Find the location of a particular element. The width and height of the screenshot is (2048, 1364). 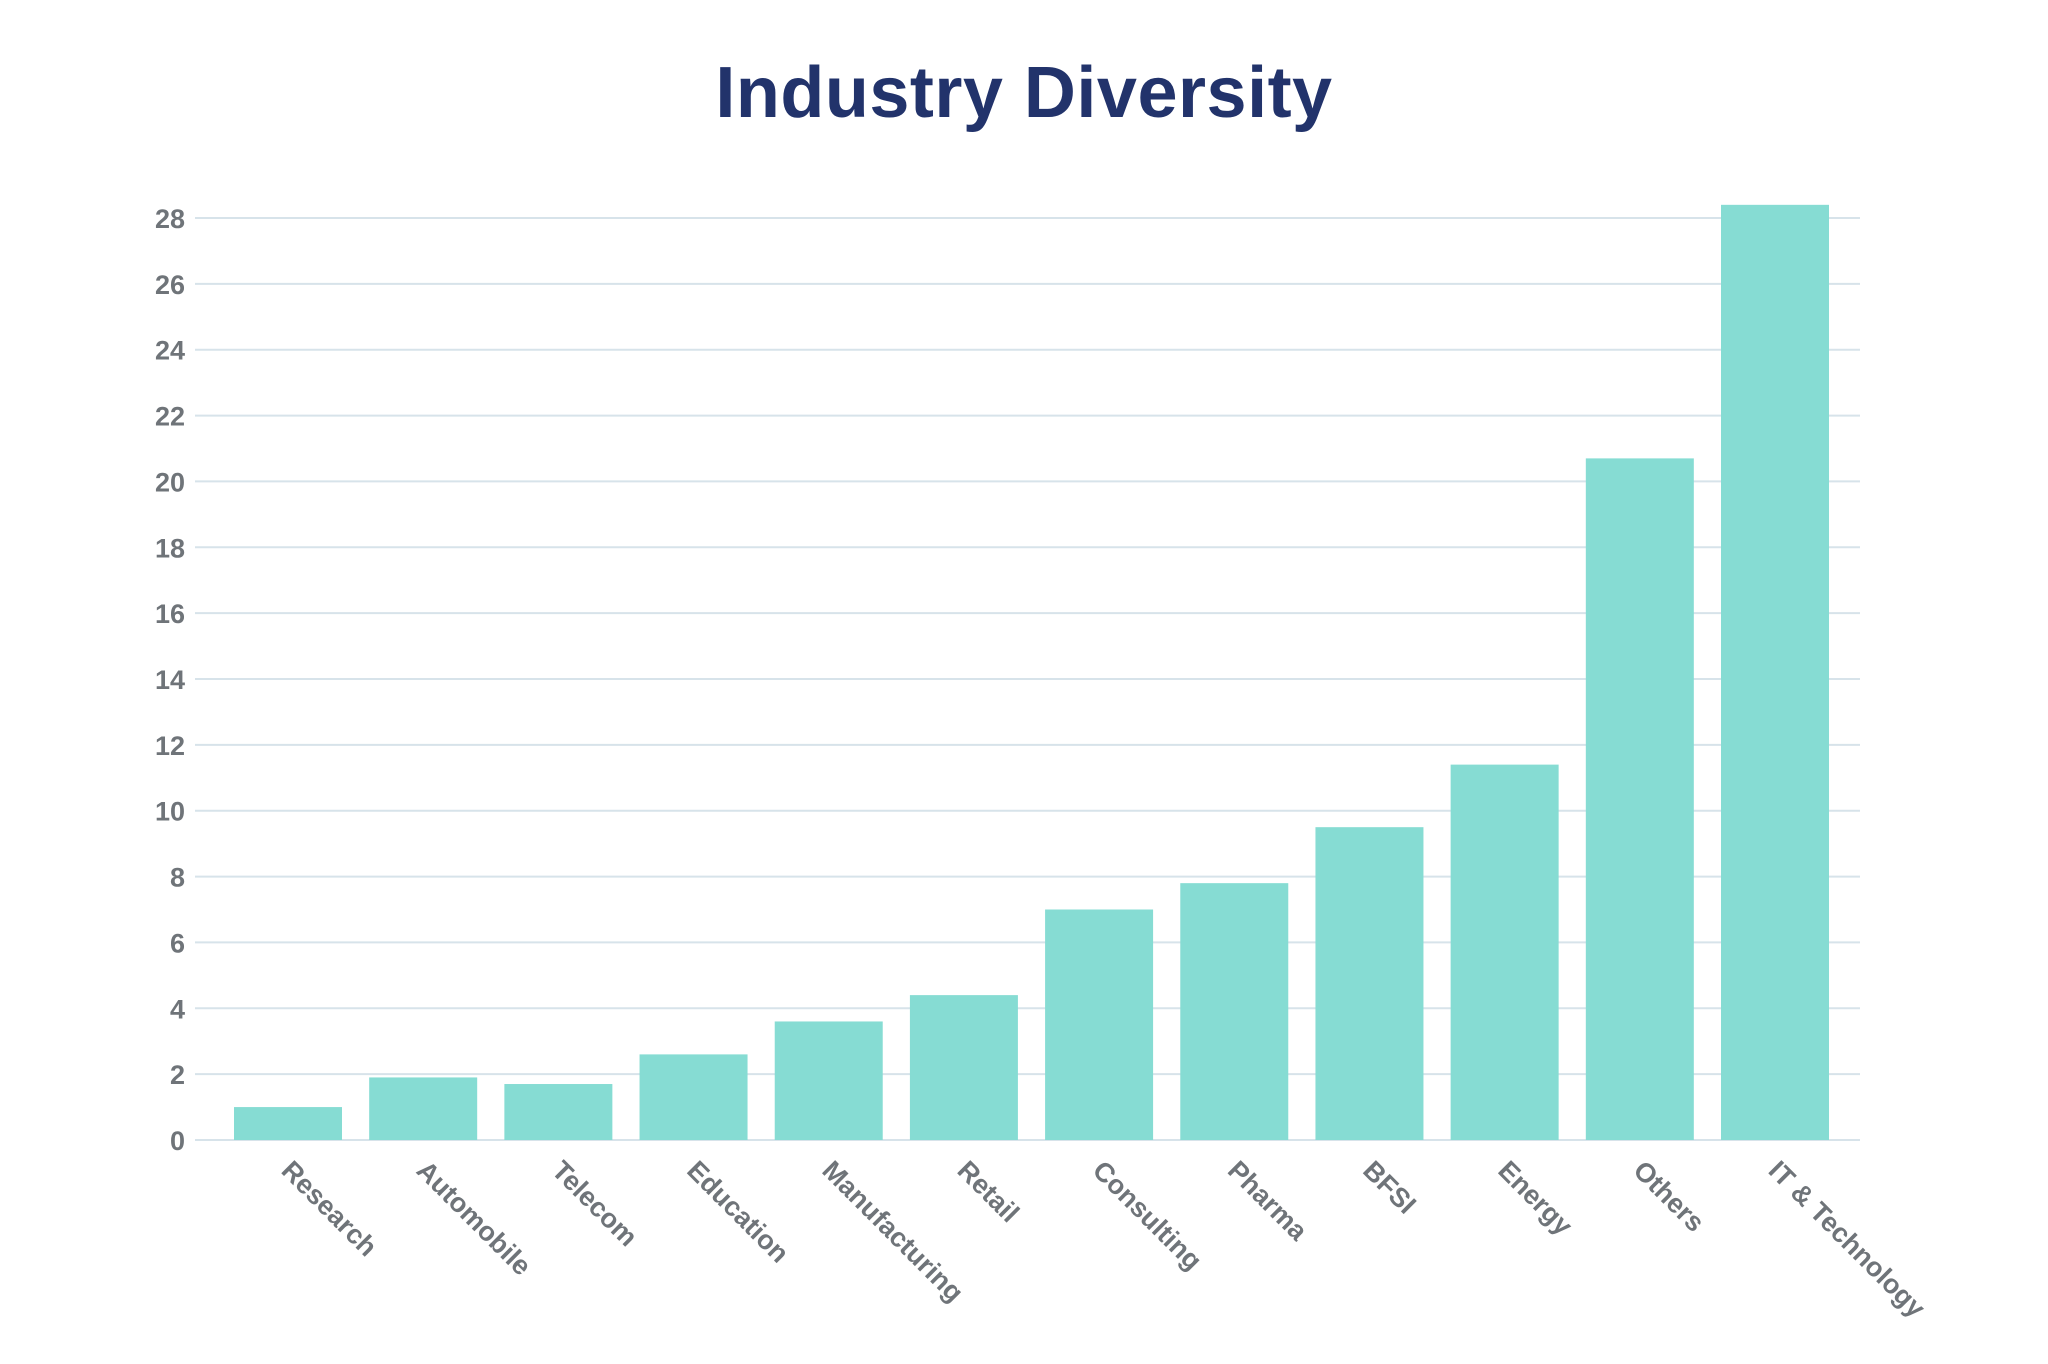

y-tick-label: 26 is located at coordinates (170, 285).